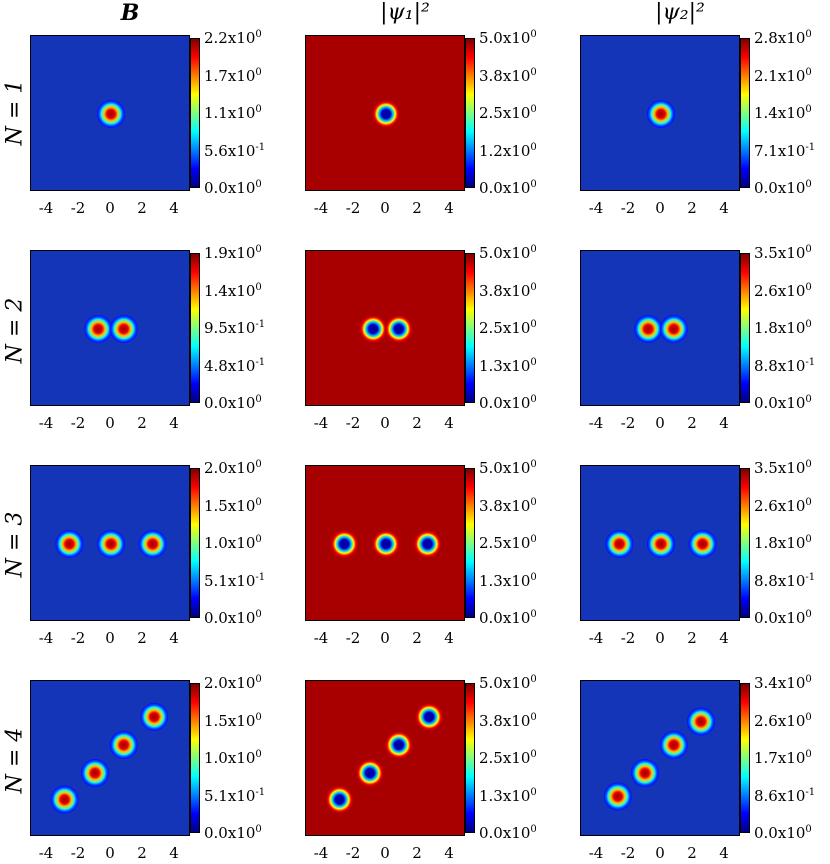  Describe the element at coordinates (130, 13) in the screenshot. I see `column-title-b: B` at that location.